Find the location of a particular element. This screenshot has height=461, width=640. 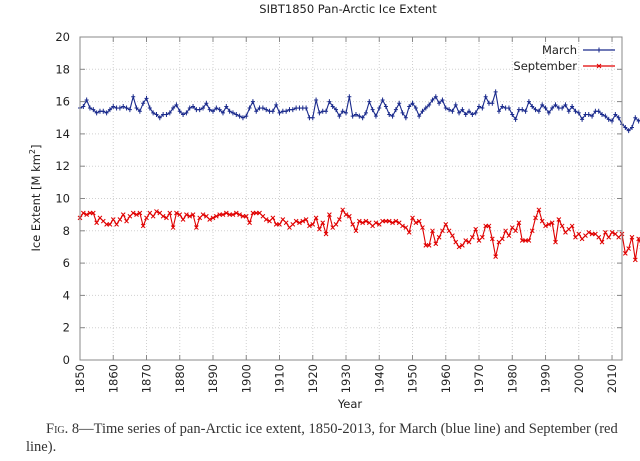

x-tick-label: 1850 is located at coordinates (80, 378).